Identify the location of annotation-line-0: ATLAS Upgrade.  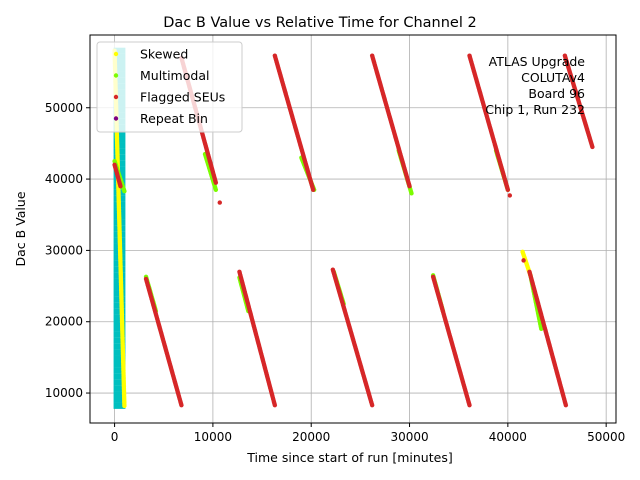
(537, 61).